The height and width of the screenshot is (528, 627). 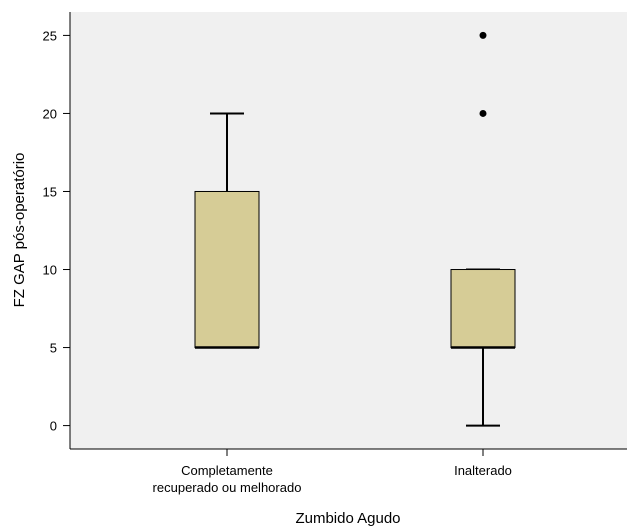 What do you see at coordinates (347, 518) in the screenshot?
I see `x-axis-label: Zumbido Agudo` at bounding box center [347, 518].